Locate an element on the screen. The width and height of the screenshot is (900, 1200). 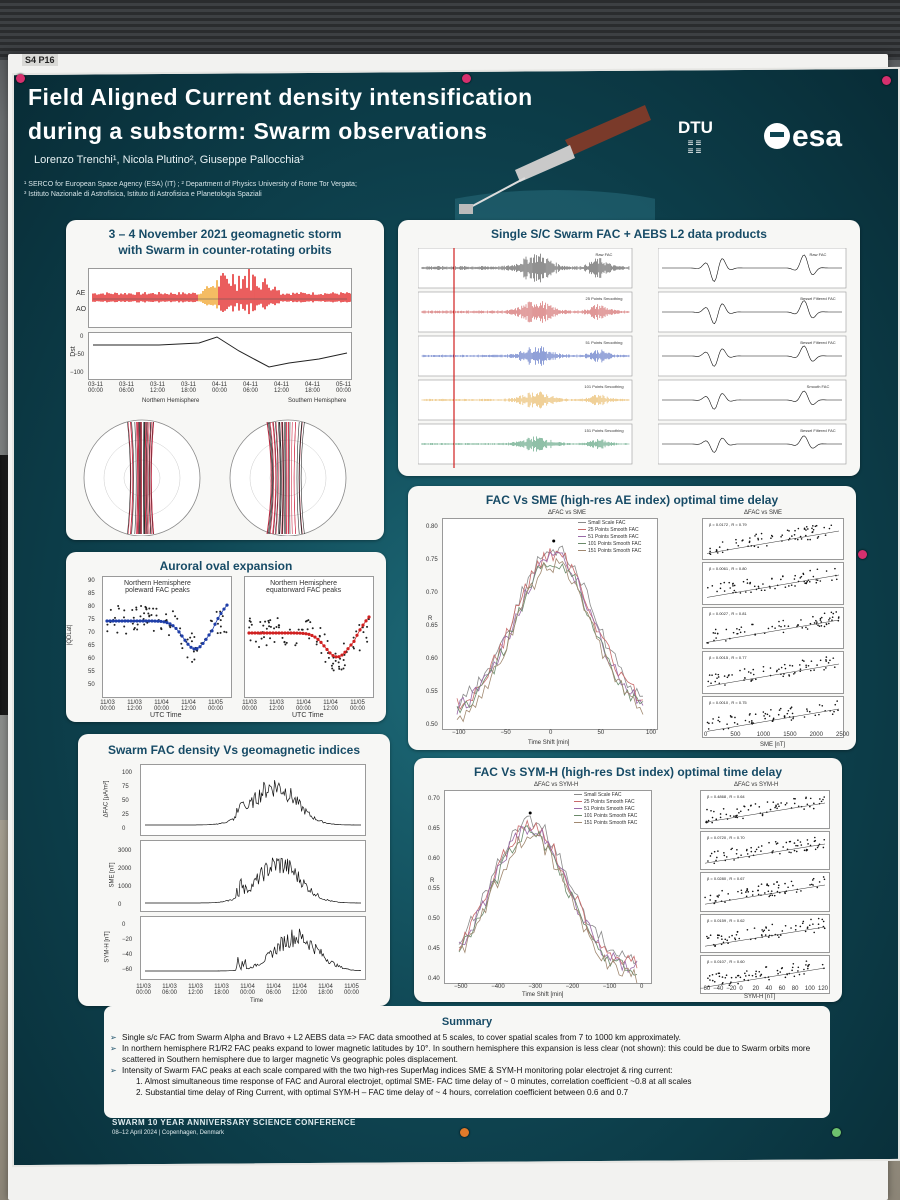
smoothing-legend: 25 Points Smoothing is located at coordinates (604, 298).